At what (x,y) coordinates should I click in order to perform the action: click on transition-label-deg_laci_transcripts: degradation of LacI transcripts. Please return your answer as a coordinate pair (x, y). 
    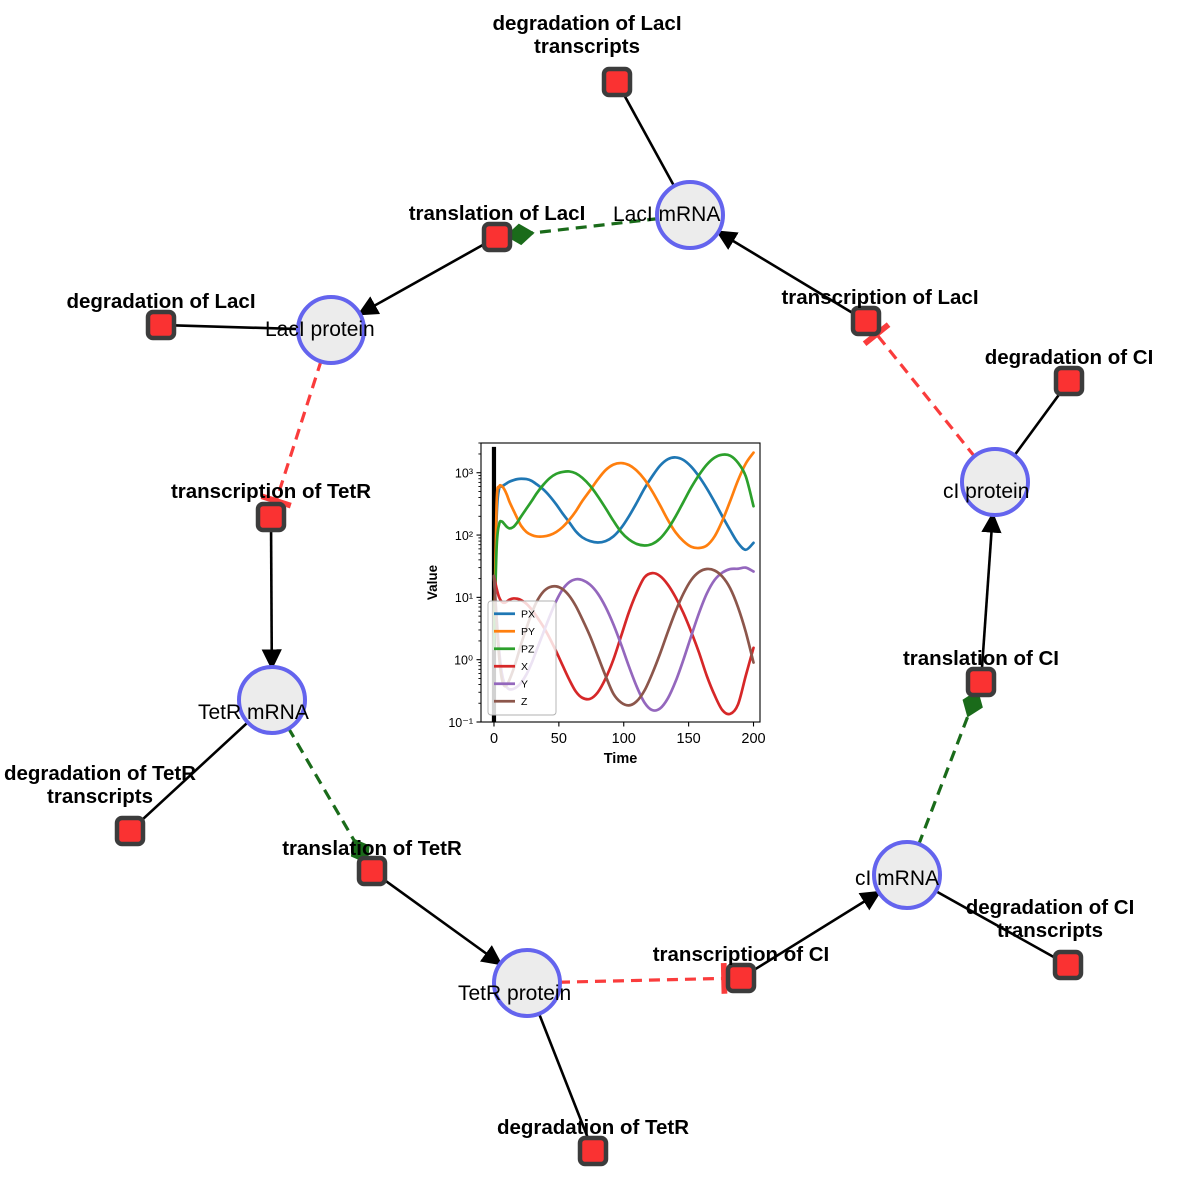
    Looking at the image, I should click on (587, 35).